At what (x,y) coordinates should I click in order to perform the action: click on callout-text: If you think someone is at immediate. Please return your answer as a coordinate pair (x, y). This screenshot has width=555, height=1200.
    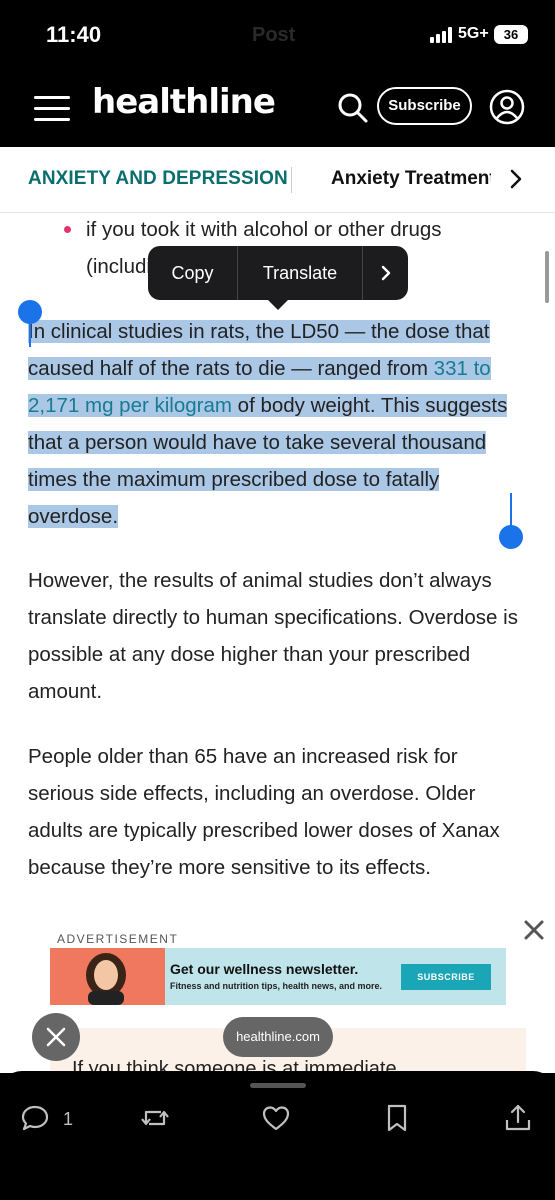
    Looking at the image, I should click on (234, 1065).